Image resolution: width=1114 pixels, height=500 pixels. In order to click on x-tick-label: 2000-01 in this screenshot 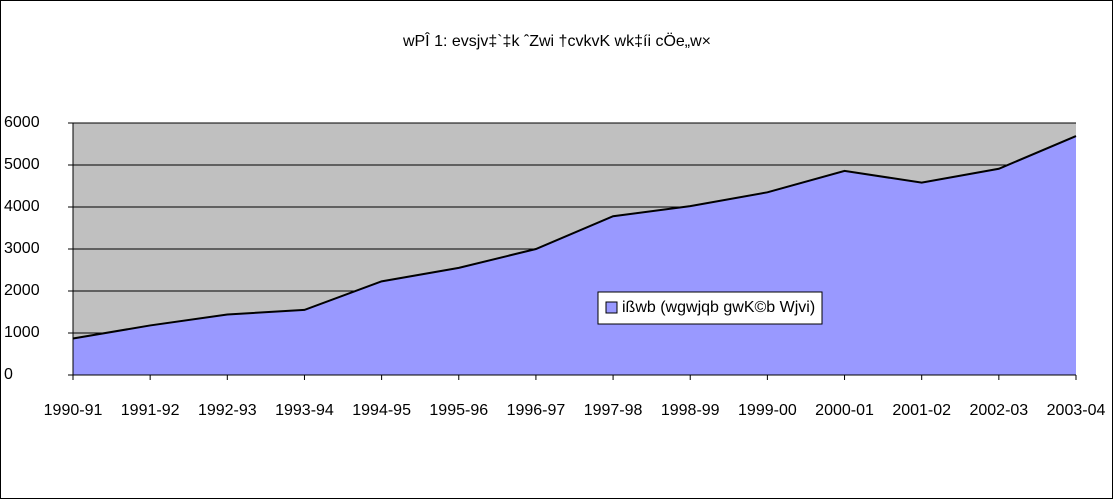, I will do `click(844, 410)`.